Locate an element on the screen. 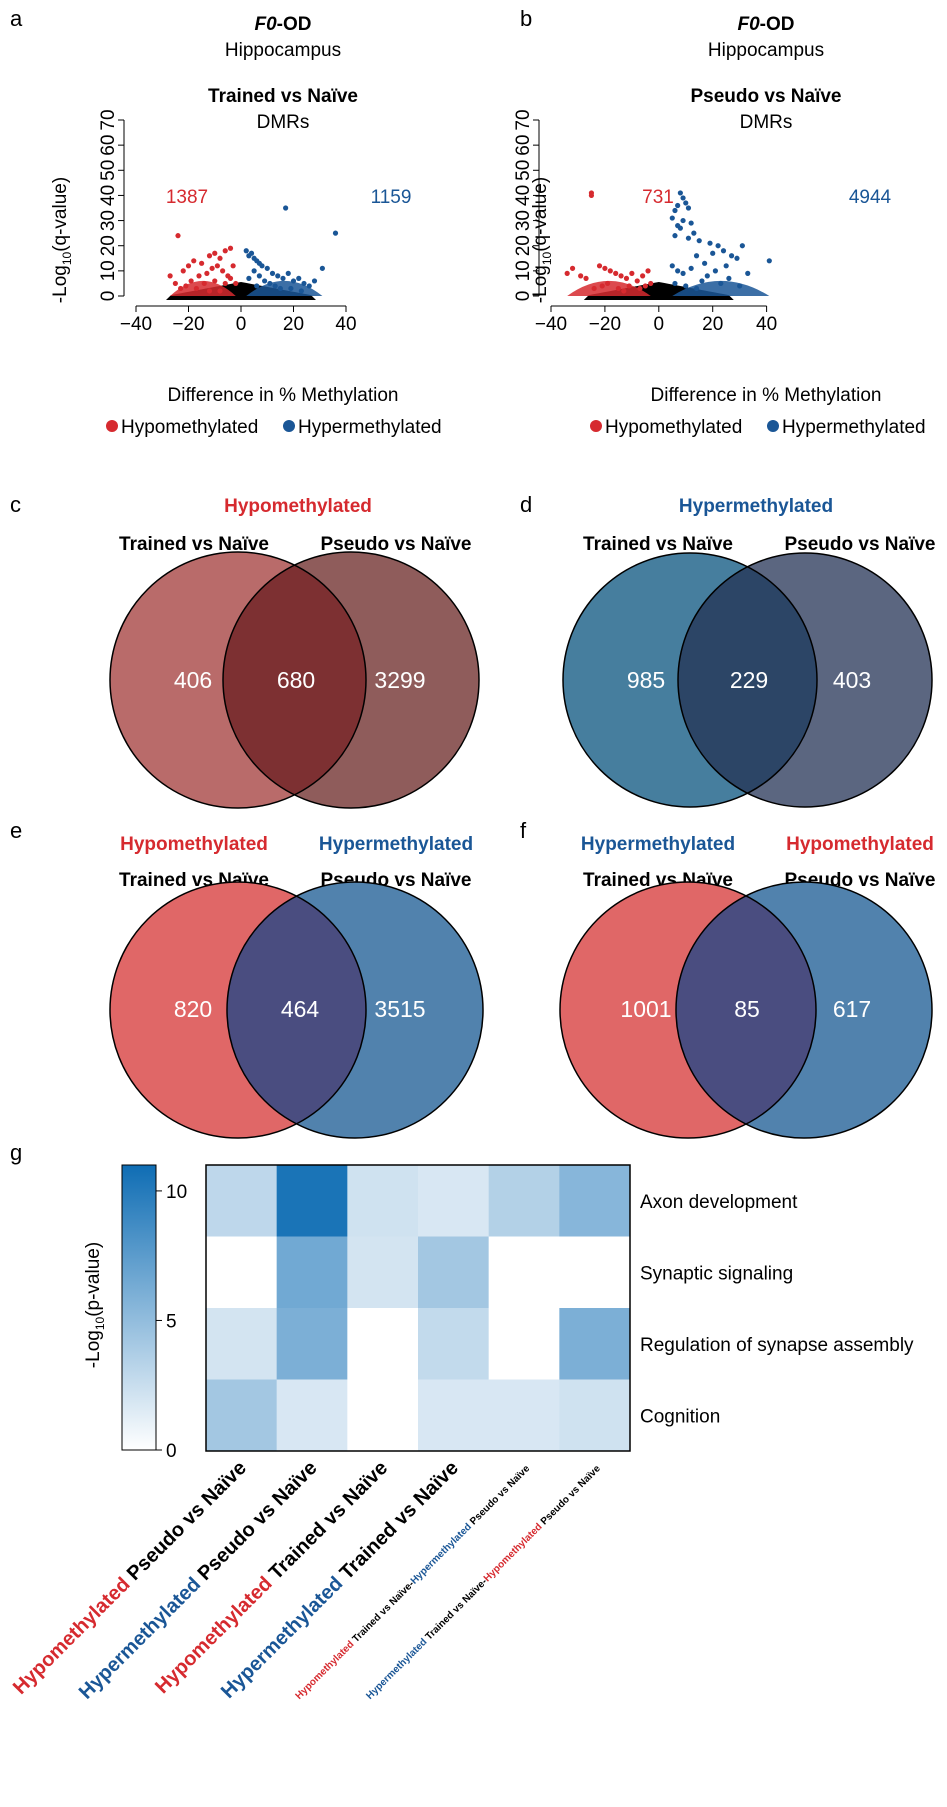  col-label-colored: Hypermethylated is located at coordinates (397, 1668).